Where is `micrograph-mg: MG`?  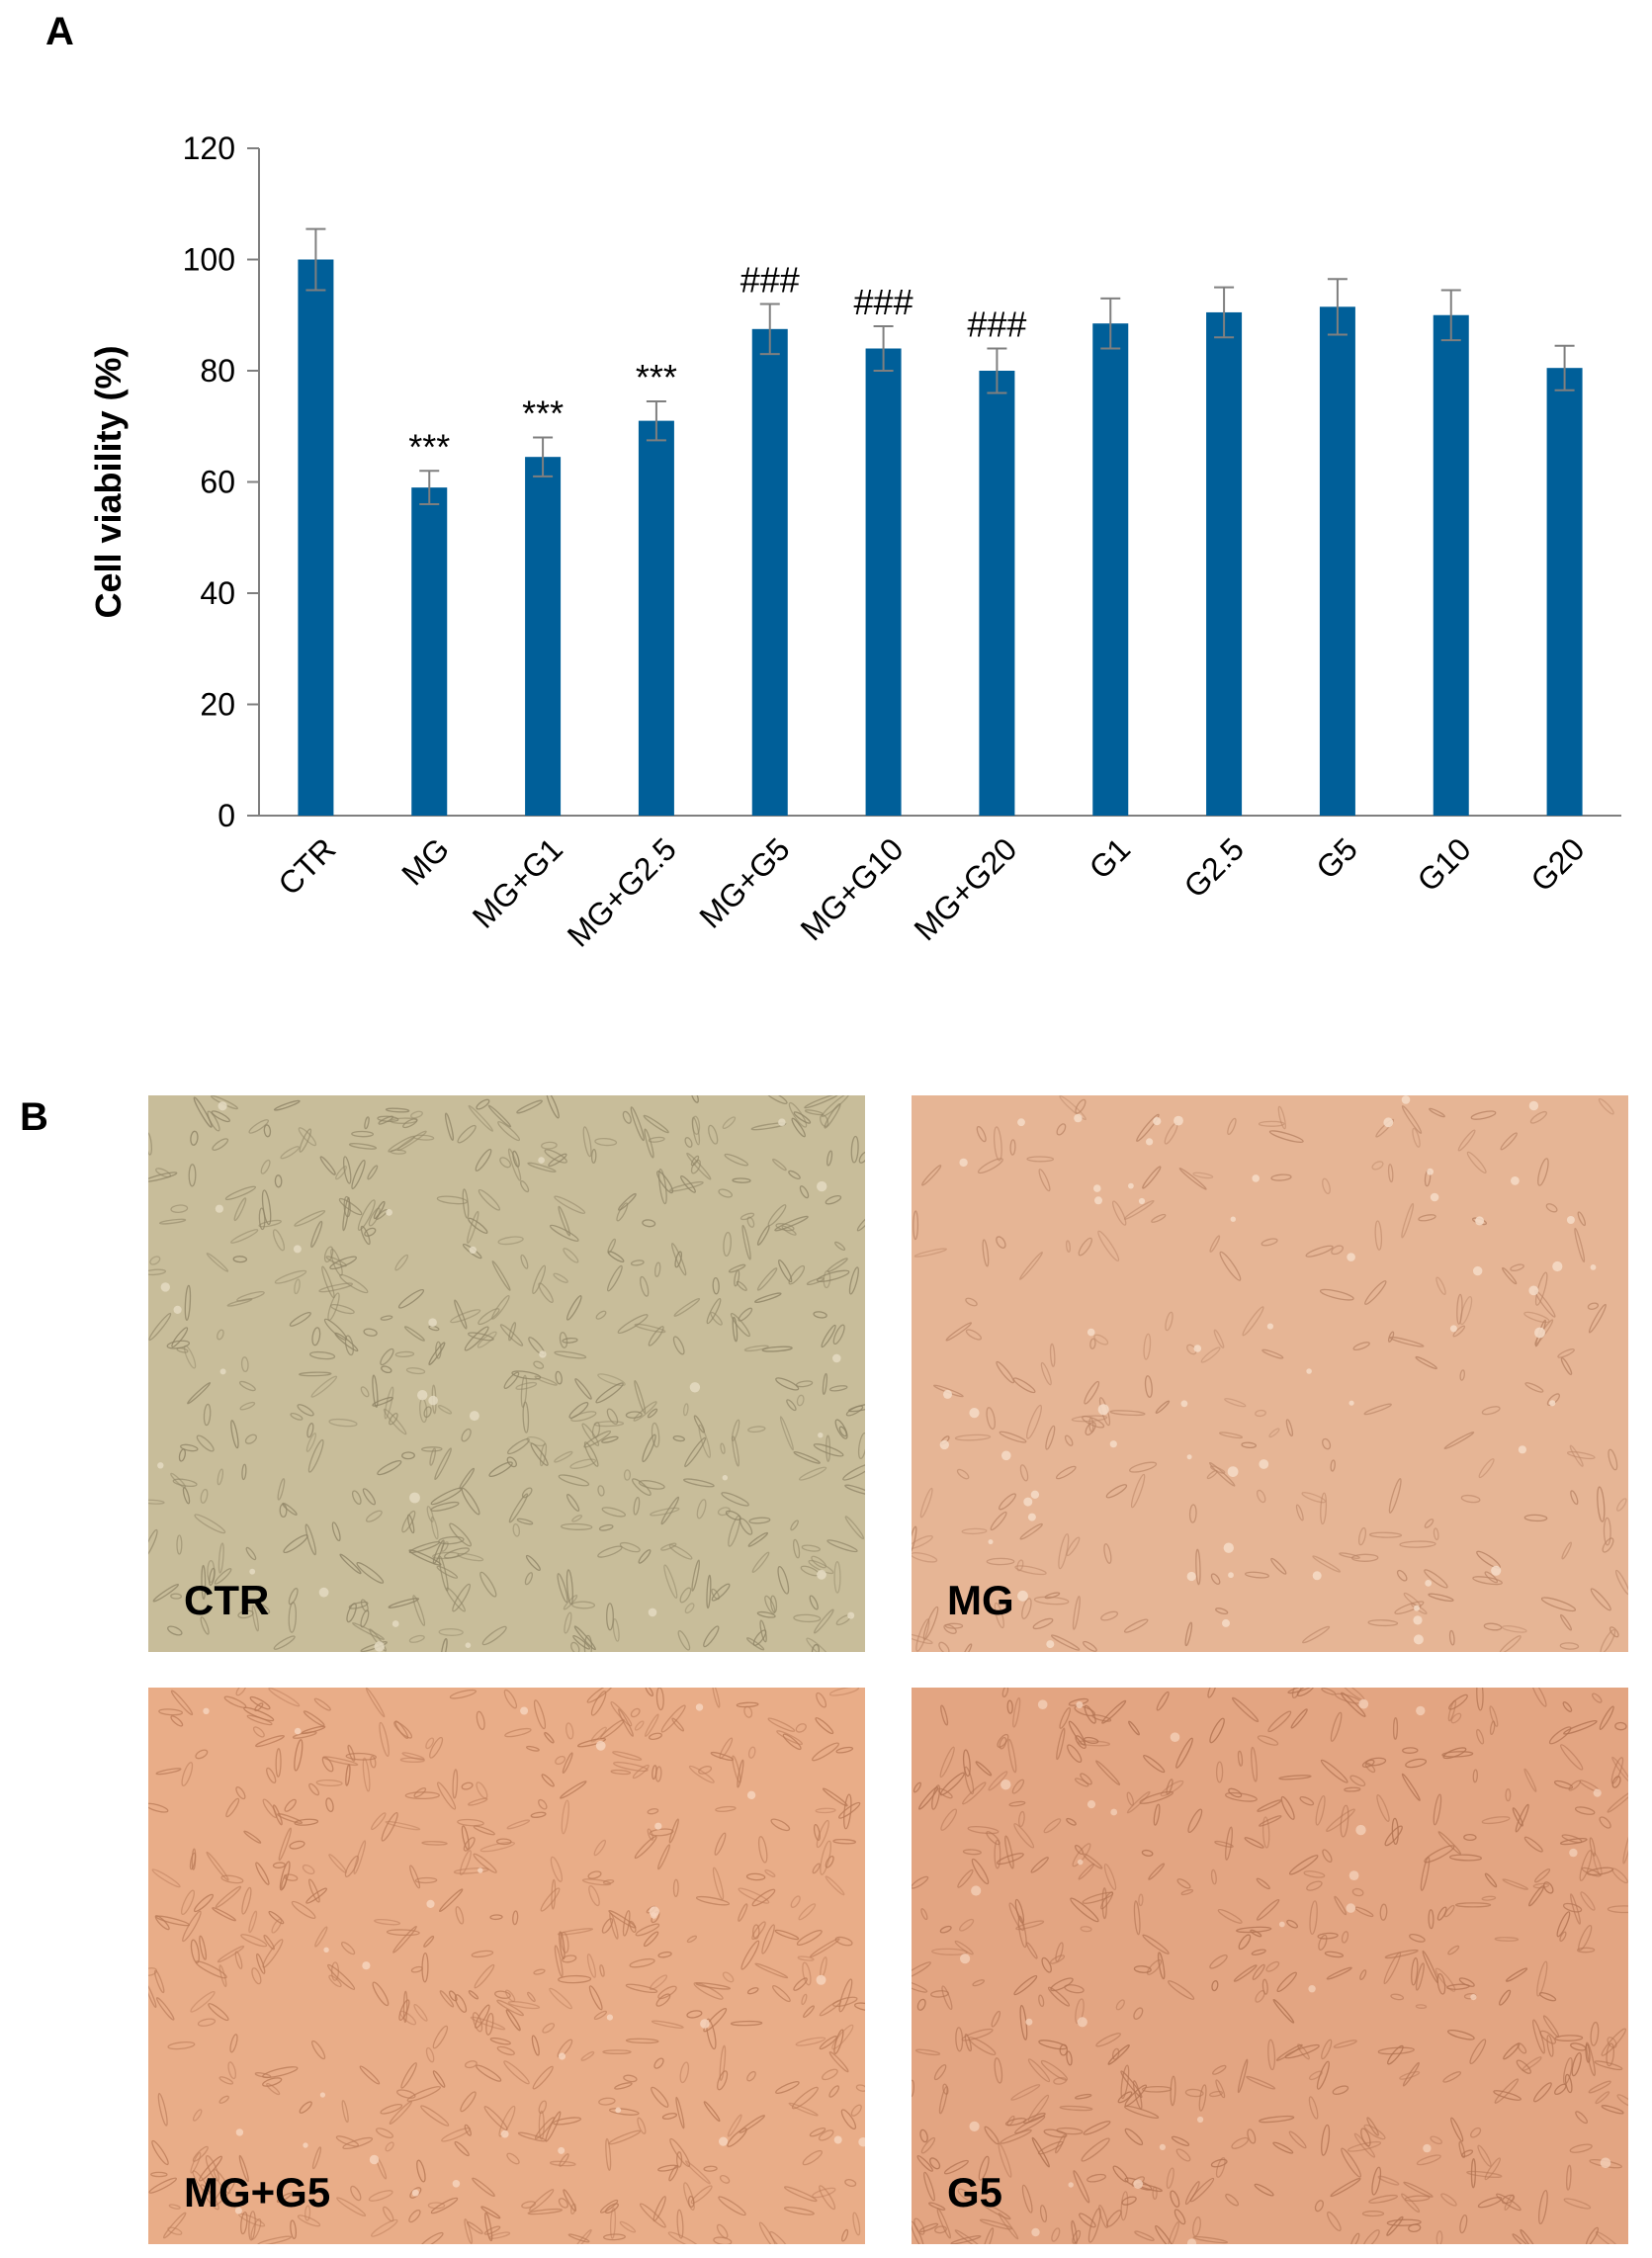
micrograph-mg: MG is located at coordinates (1270, 1373).